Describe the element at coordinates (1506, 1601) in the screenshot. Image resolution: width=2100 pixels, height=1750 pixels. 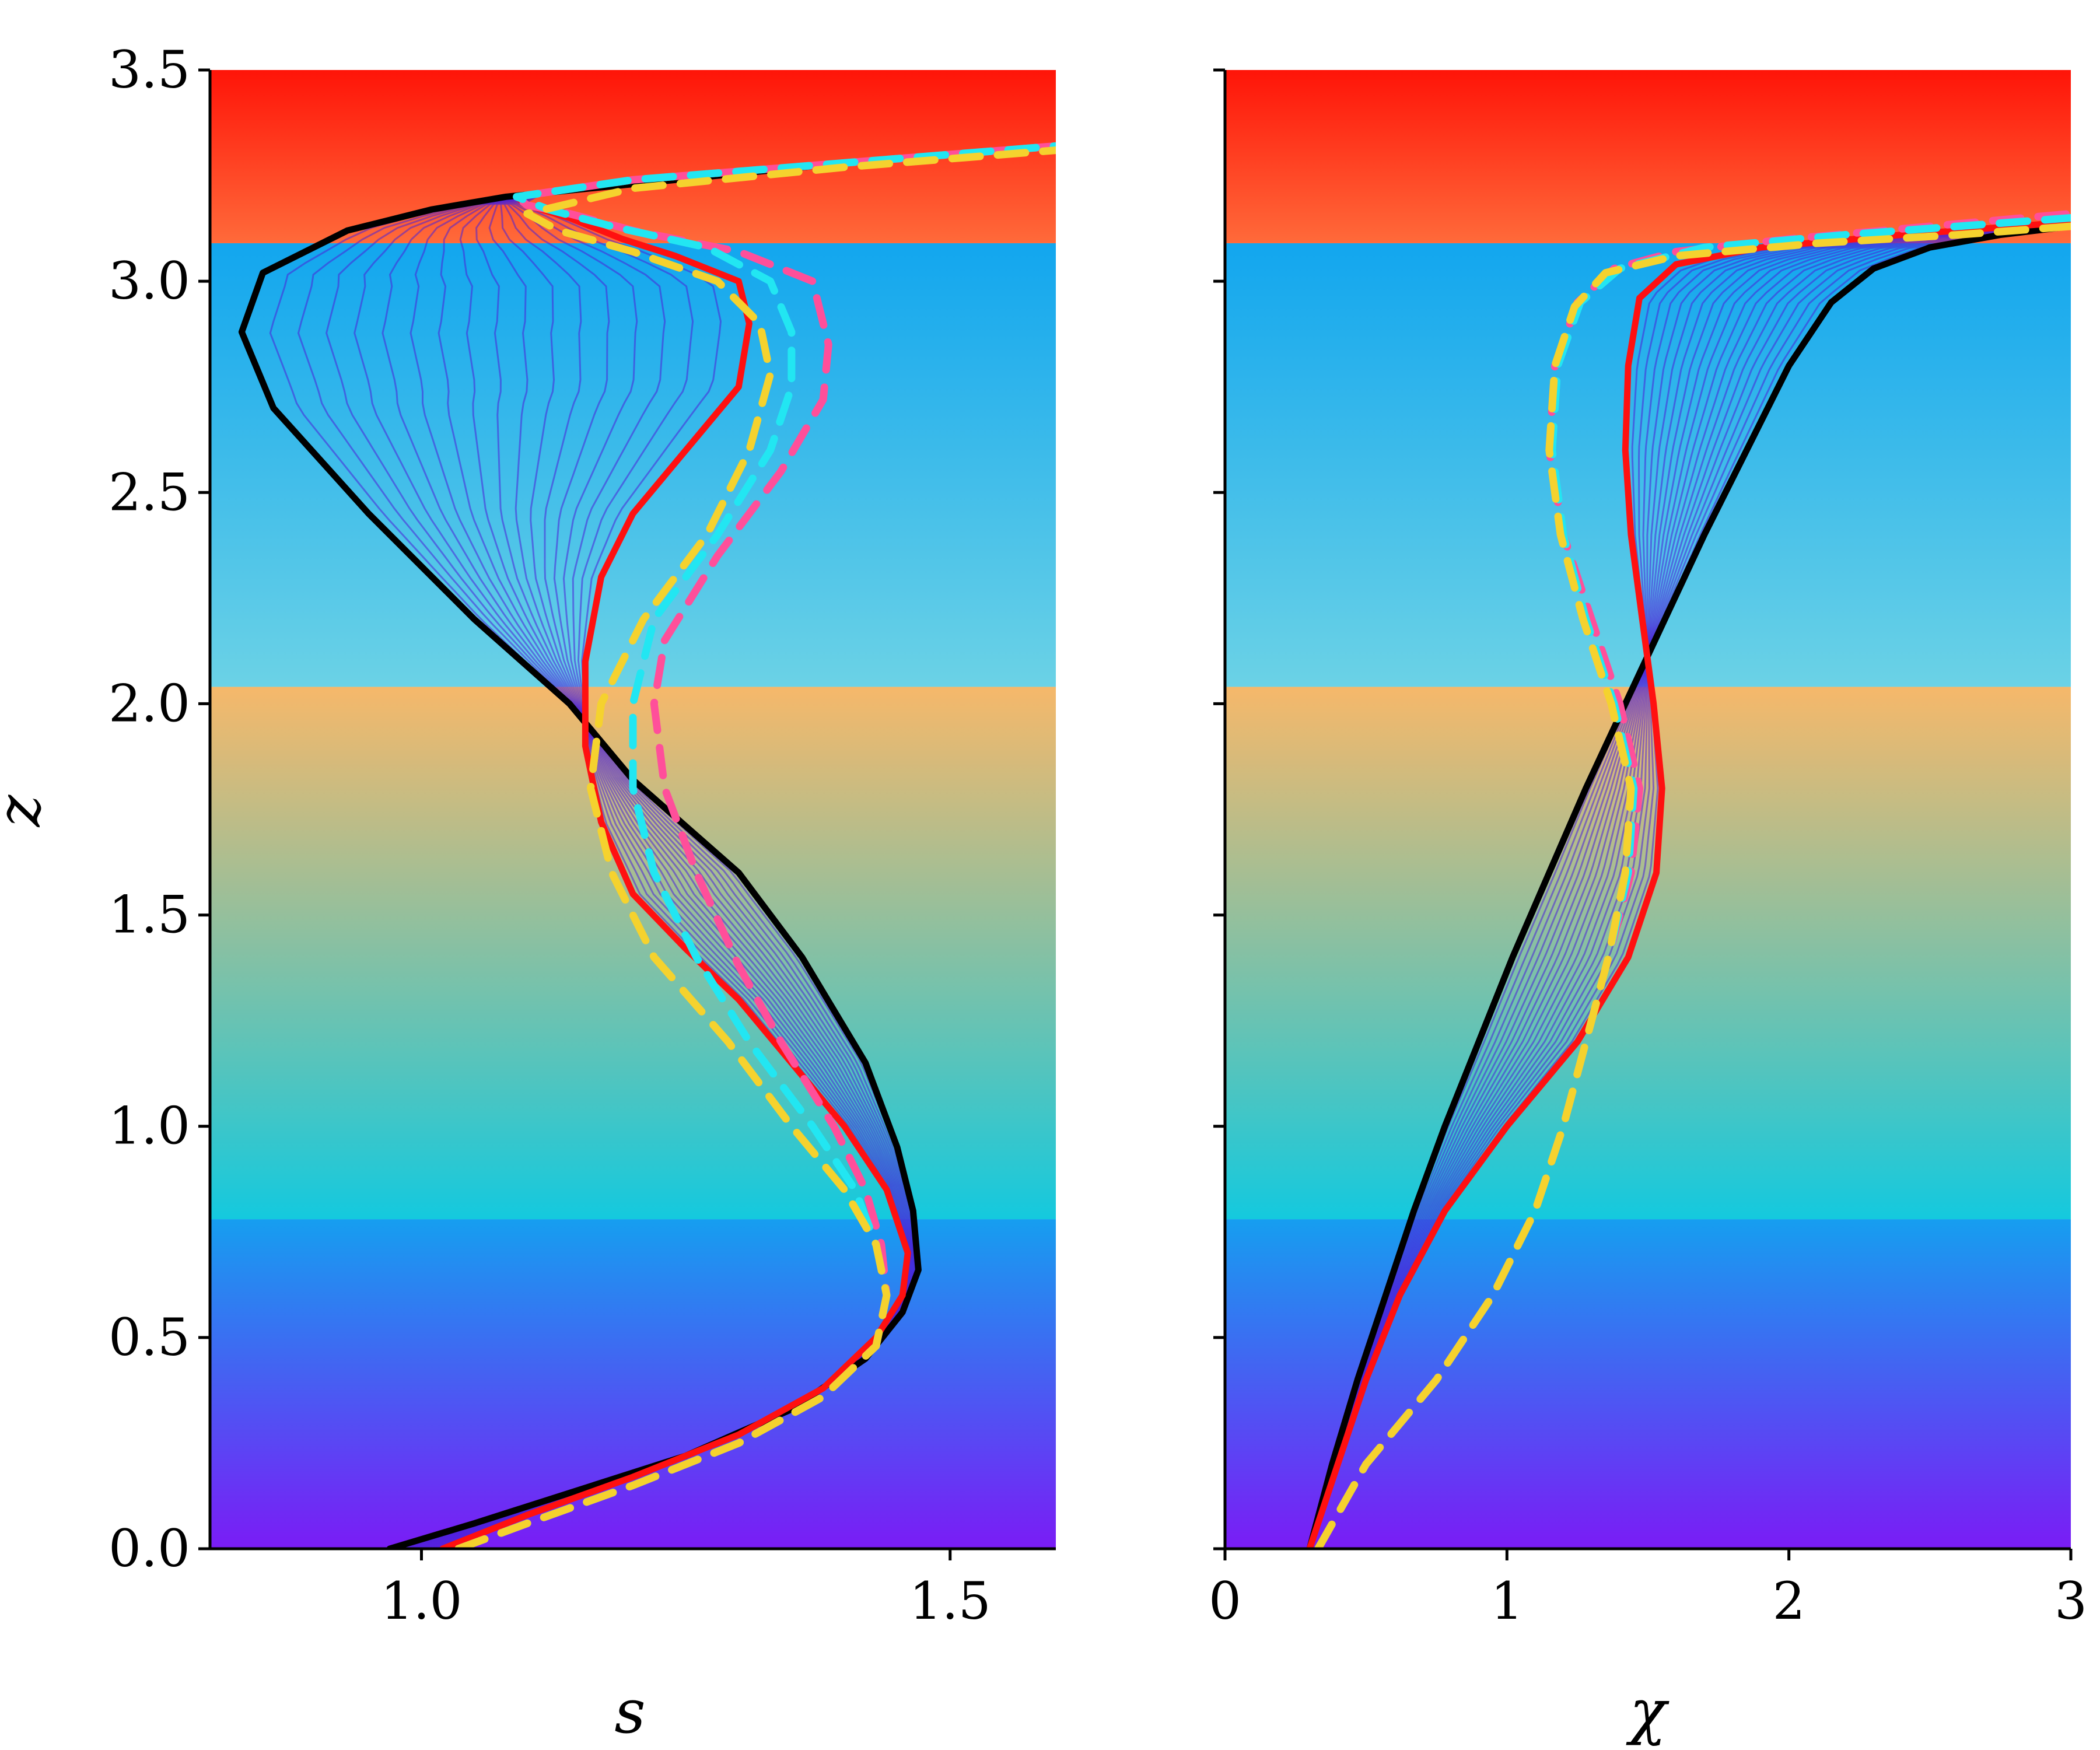
I see `x-tick-label: 1` at that location.